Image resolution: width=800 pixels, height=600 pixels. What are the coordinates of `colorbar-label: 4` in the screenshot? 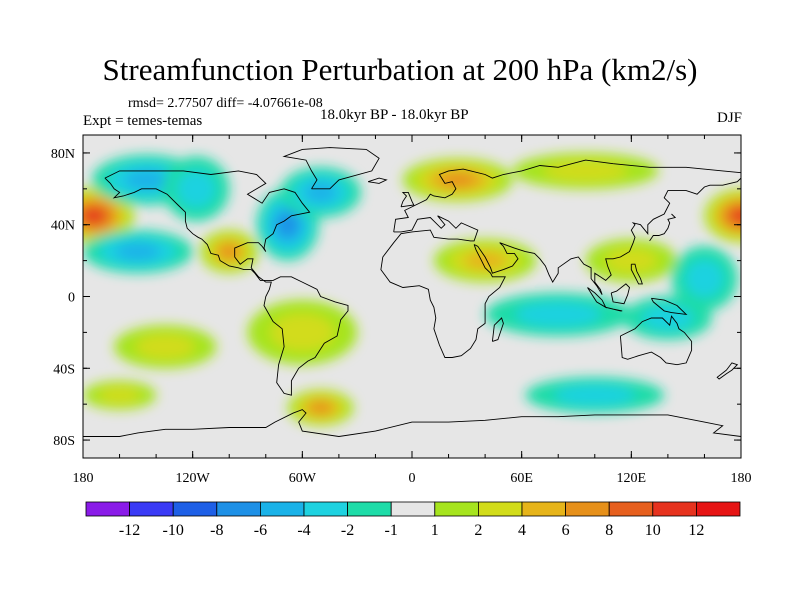 It's located at (522, 530).